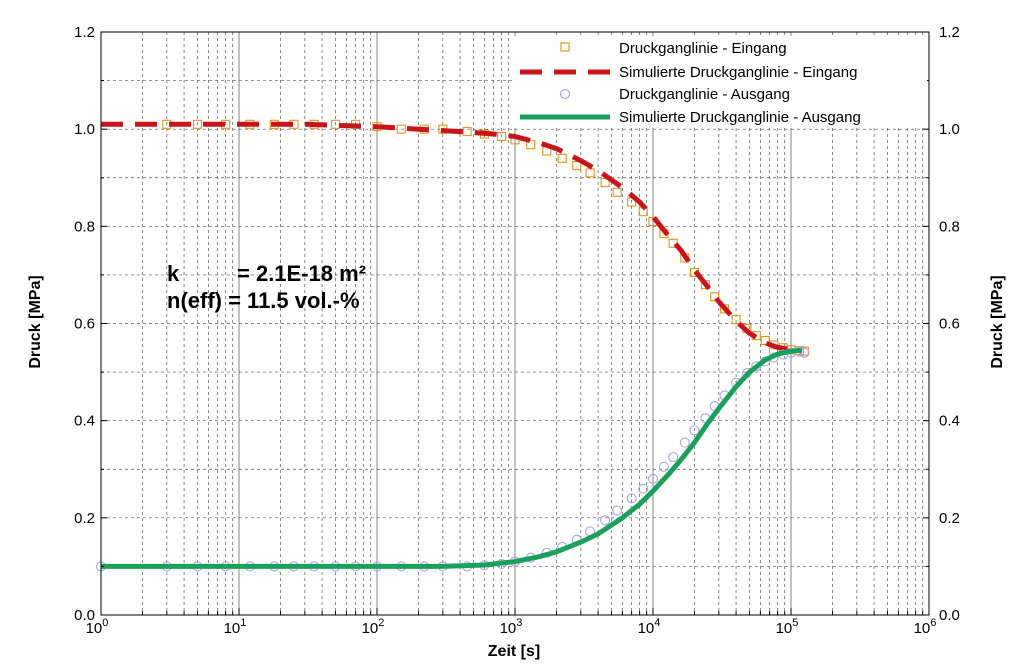 The image size is (1028, 670). Describe the element at coordinates (997, 321) in the screenshot. I see `y-axis-label-right: Druck [MPa]` at that location.